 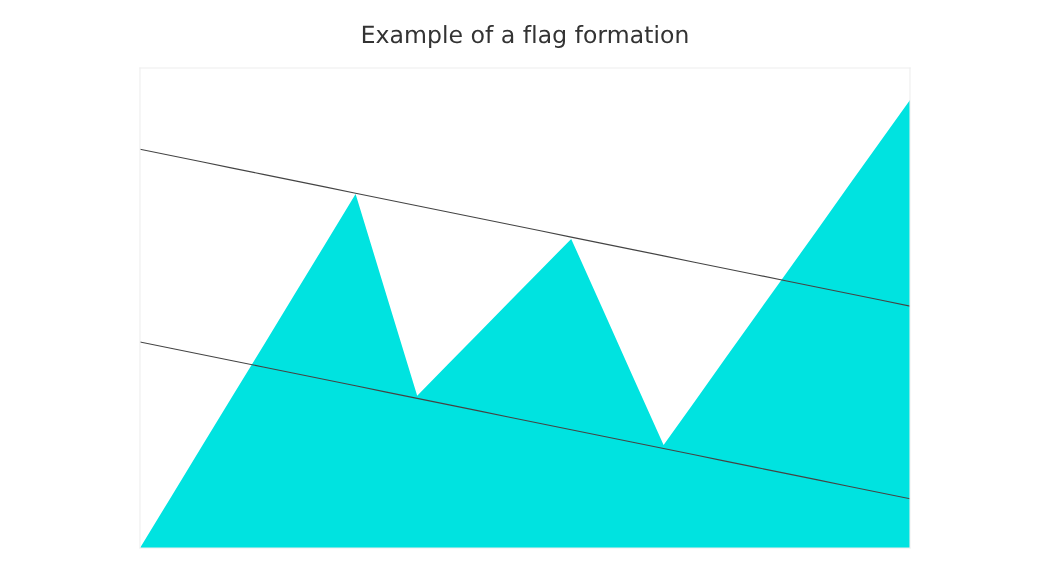 I want to click on chart-title: Example of a flag formation, so click(x=525, y=36).